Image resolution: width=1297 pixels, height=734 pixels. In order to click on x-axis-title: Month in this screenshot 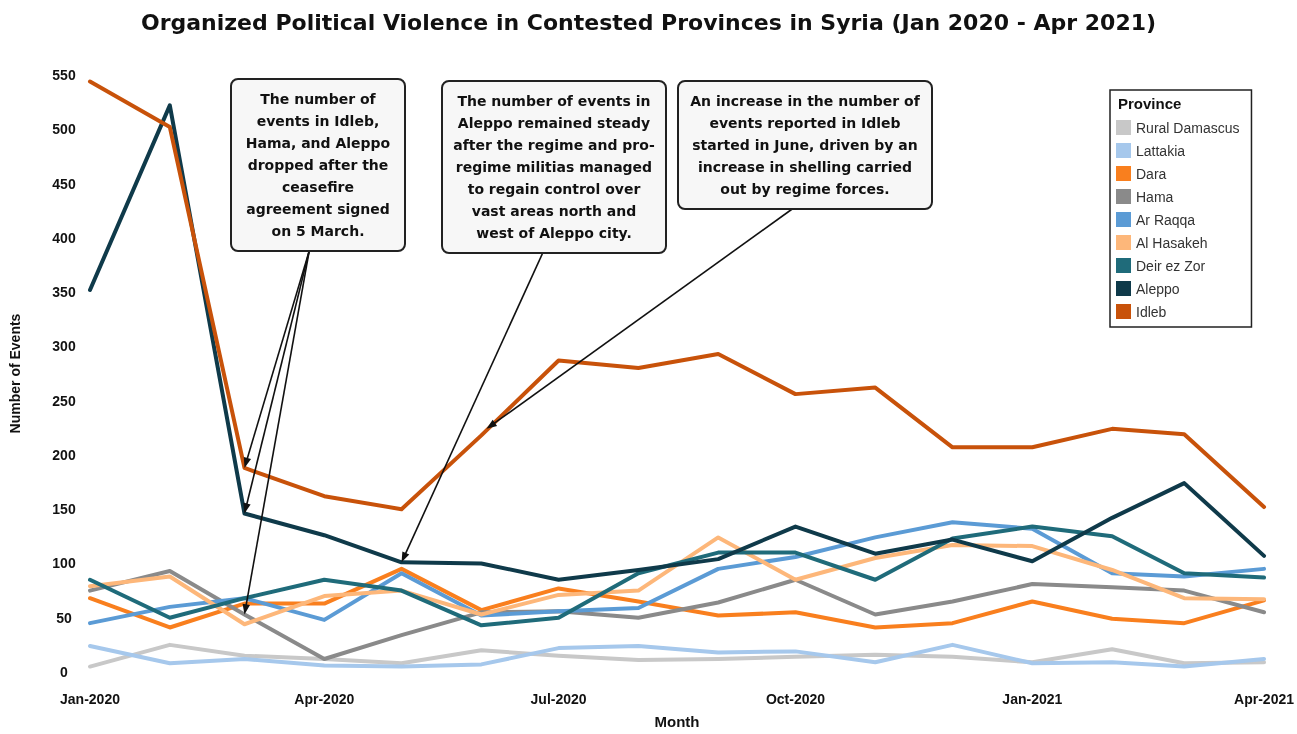, I will do `click(677, 721)`.